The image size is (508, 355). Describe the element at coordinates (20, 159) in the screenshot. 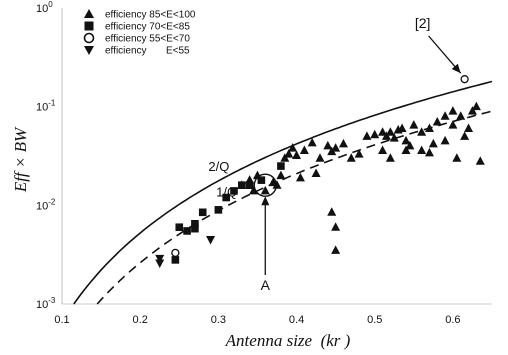

I see `y-axis-title: Eff × BW` at that location.